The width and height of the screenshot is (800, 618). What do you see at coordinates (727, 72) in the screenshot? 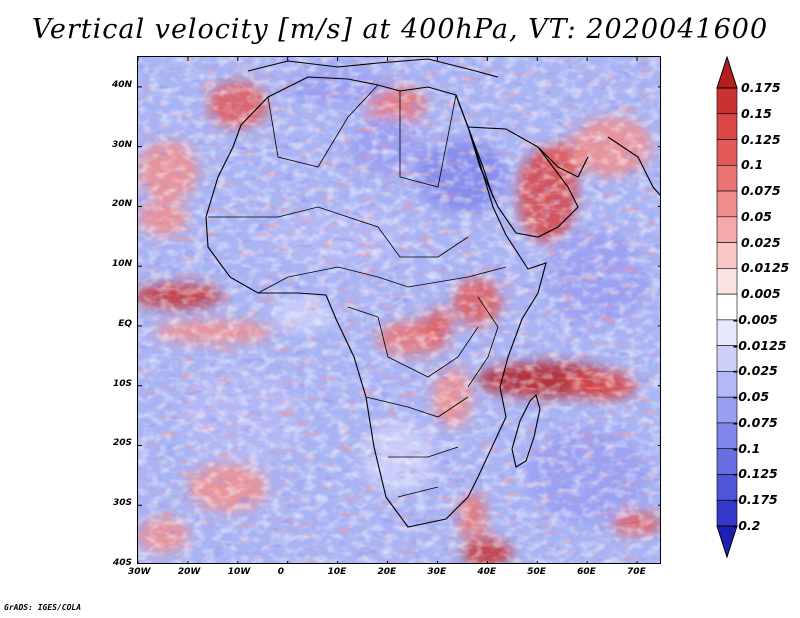
I see `colorbar-top-arrow` at bounding box center [727, 72].